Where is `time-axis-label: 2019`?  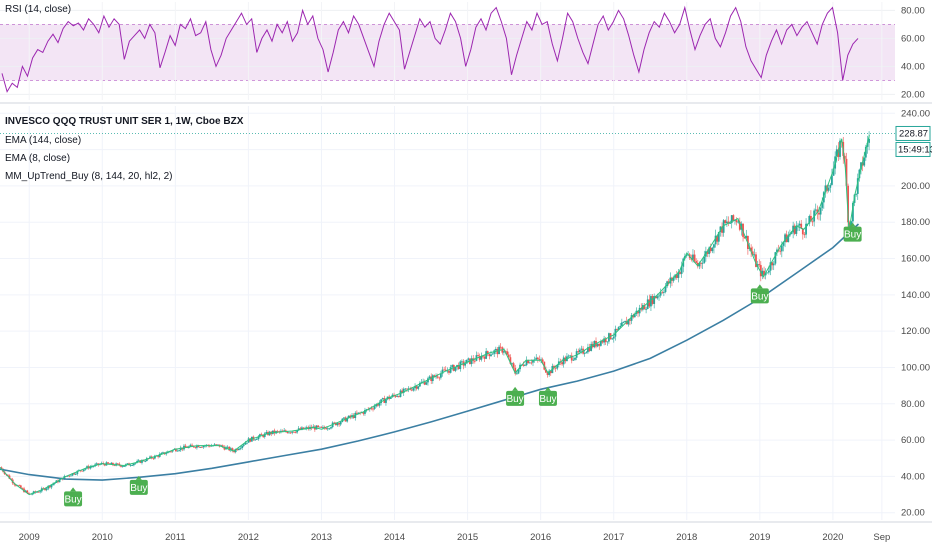
time-axis-label: 2019 is located at coordinates (759, 537).